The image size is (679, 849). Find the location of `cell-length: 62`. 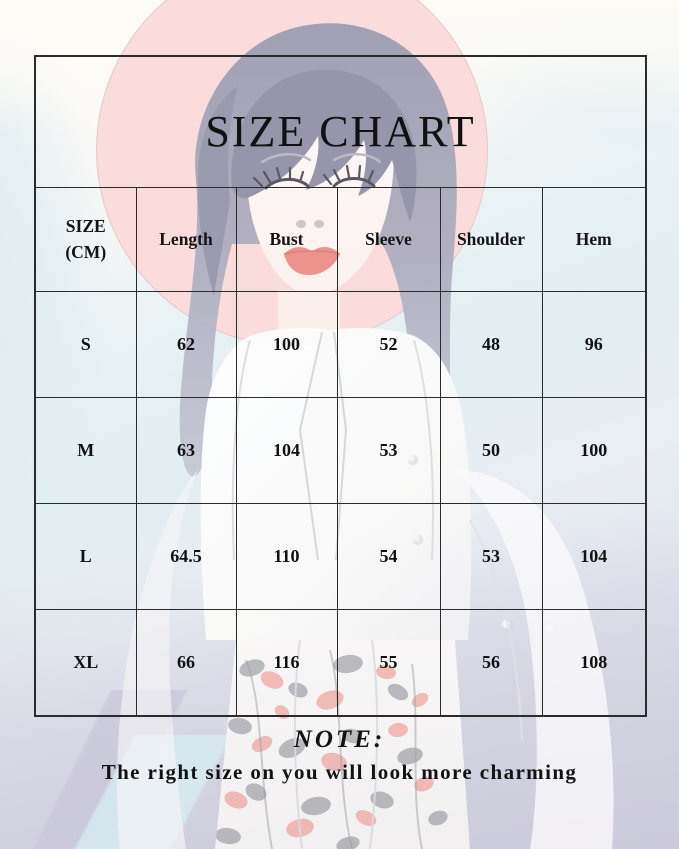

cell-length: 62 is located at coordinates (186, 344).